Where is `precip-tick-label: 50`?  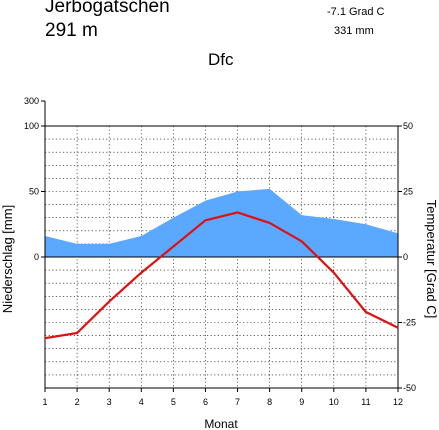 precip-tick-label: 50 is located at coordinates (34, 192).